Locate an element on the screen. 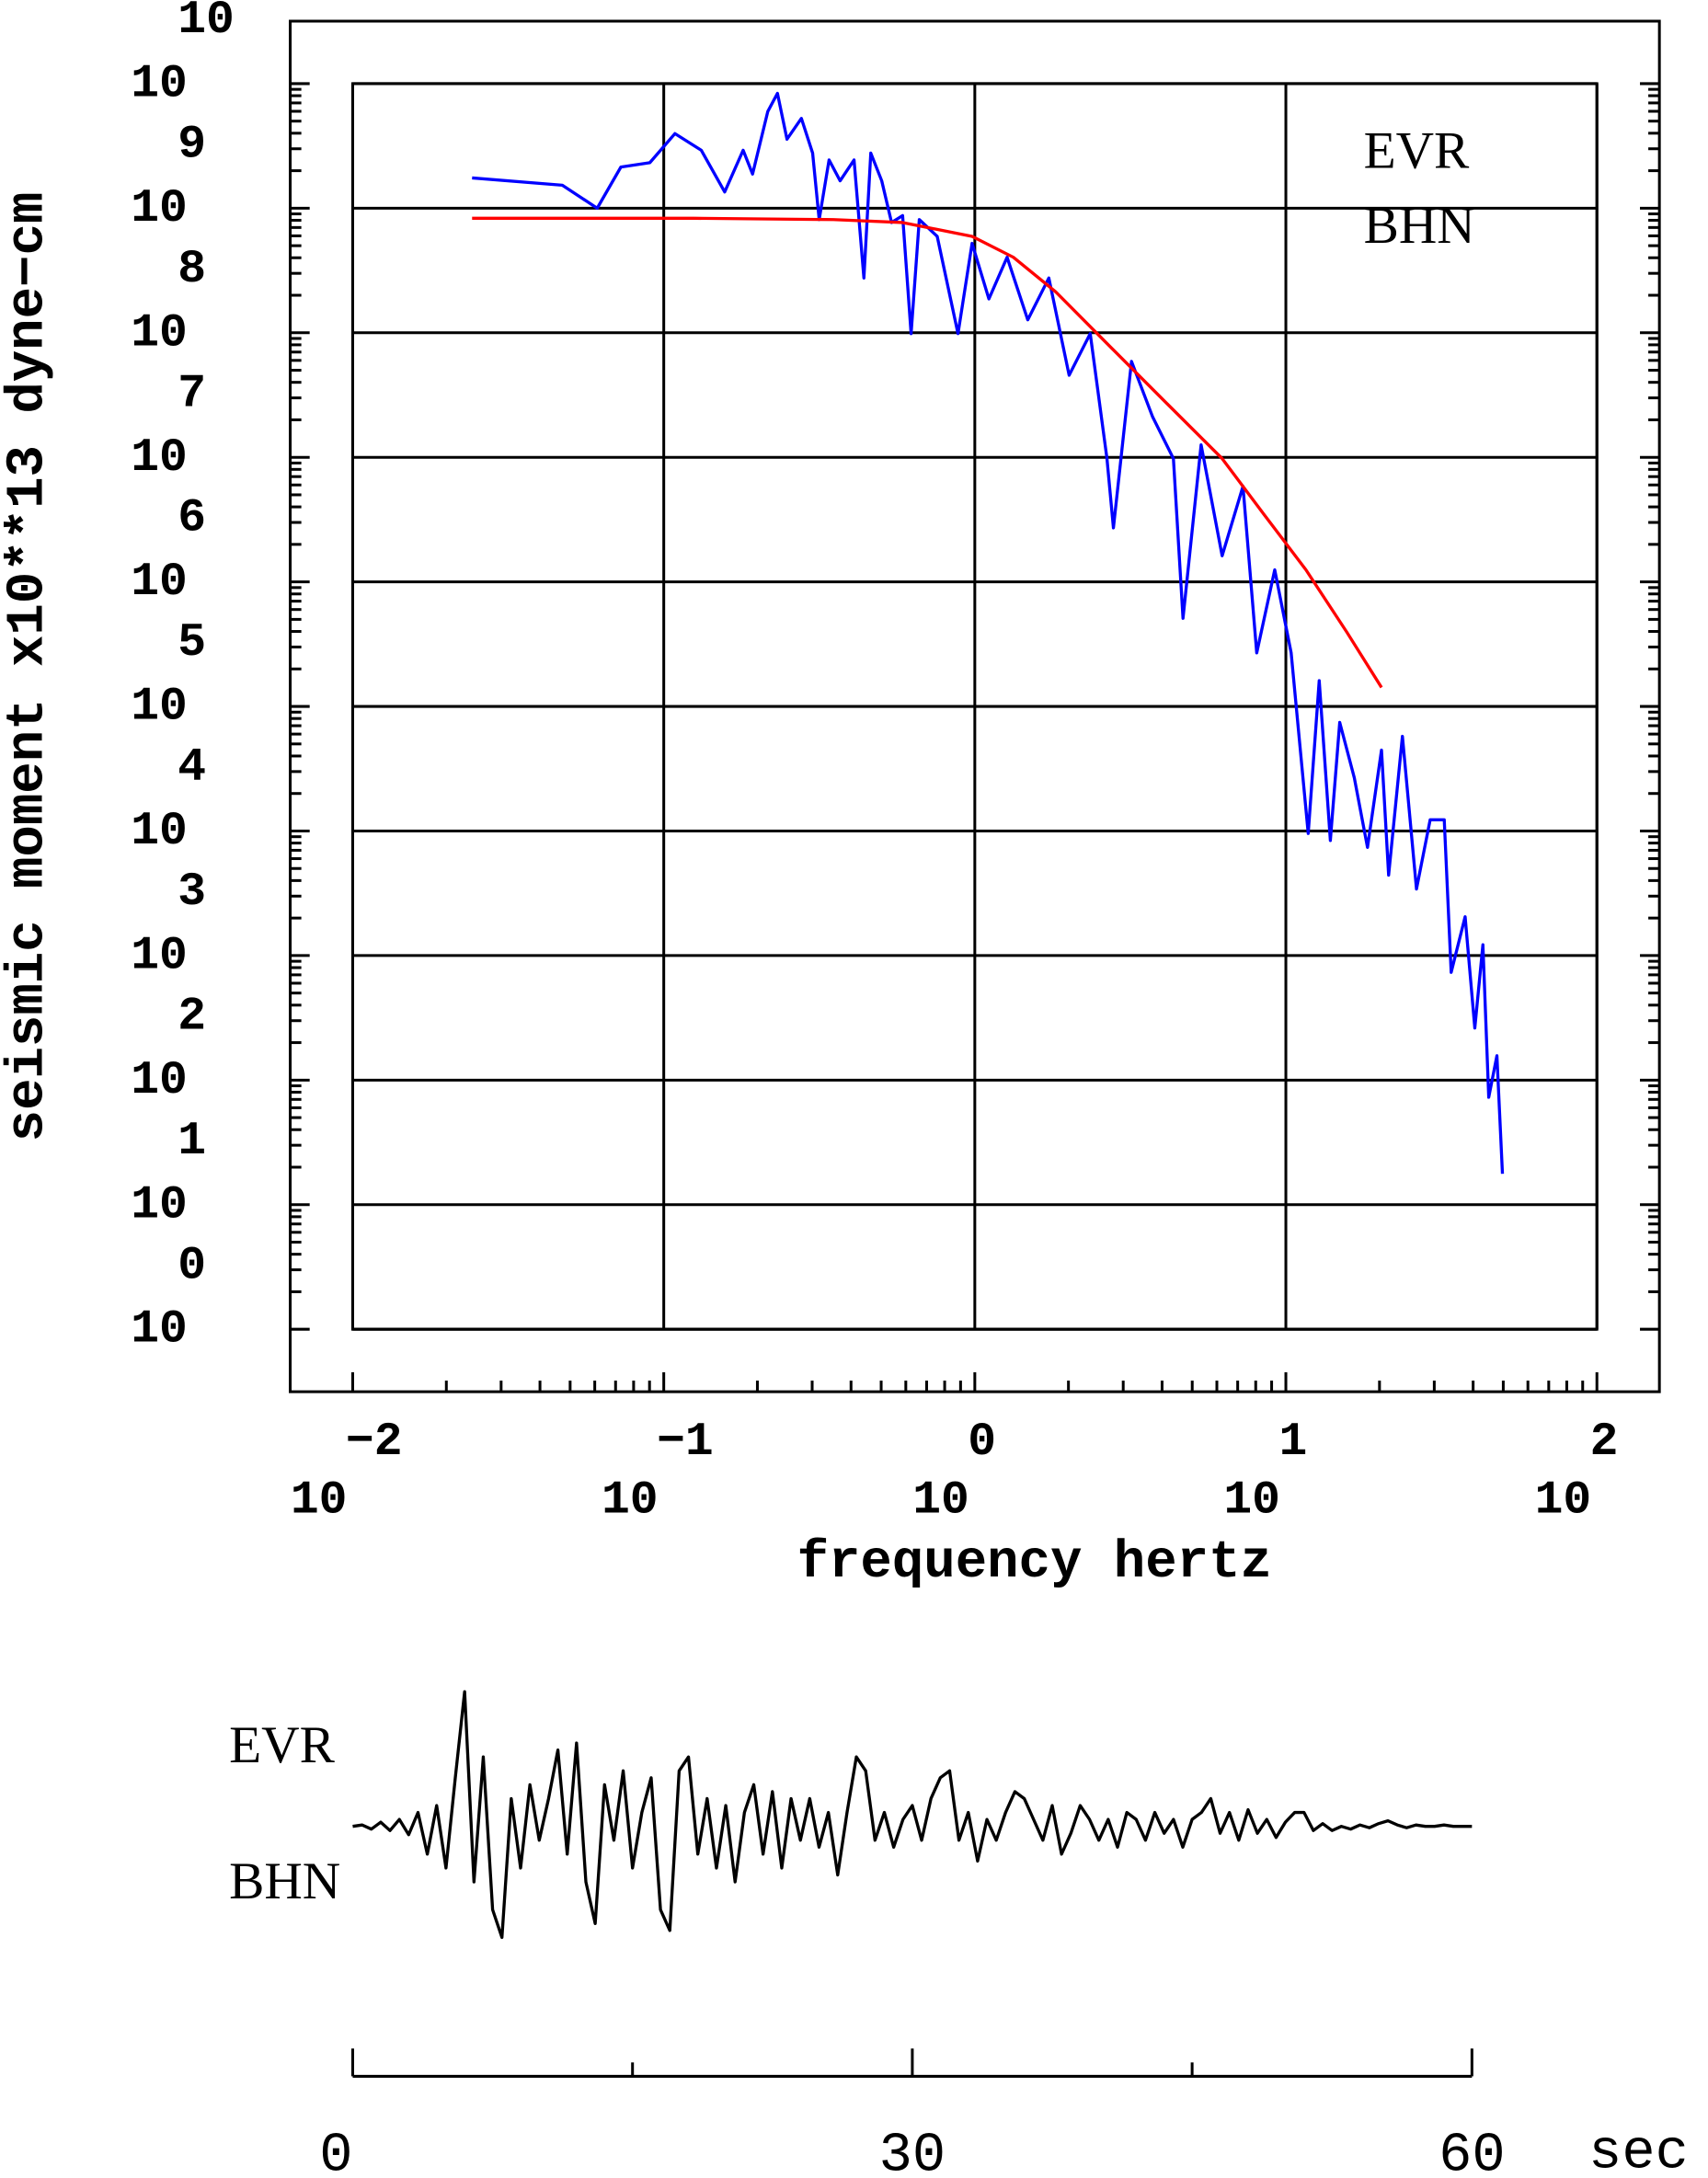 This screenshot has width=1708, height=2178. y-tick-exponent: 8 is located at coordinates (192, 269).